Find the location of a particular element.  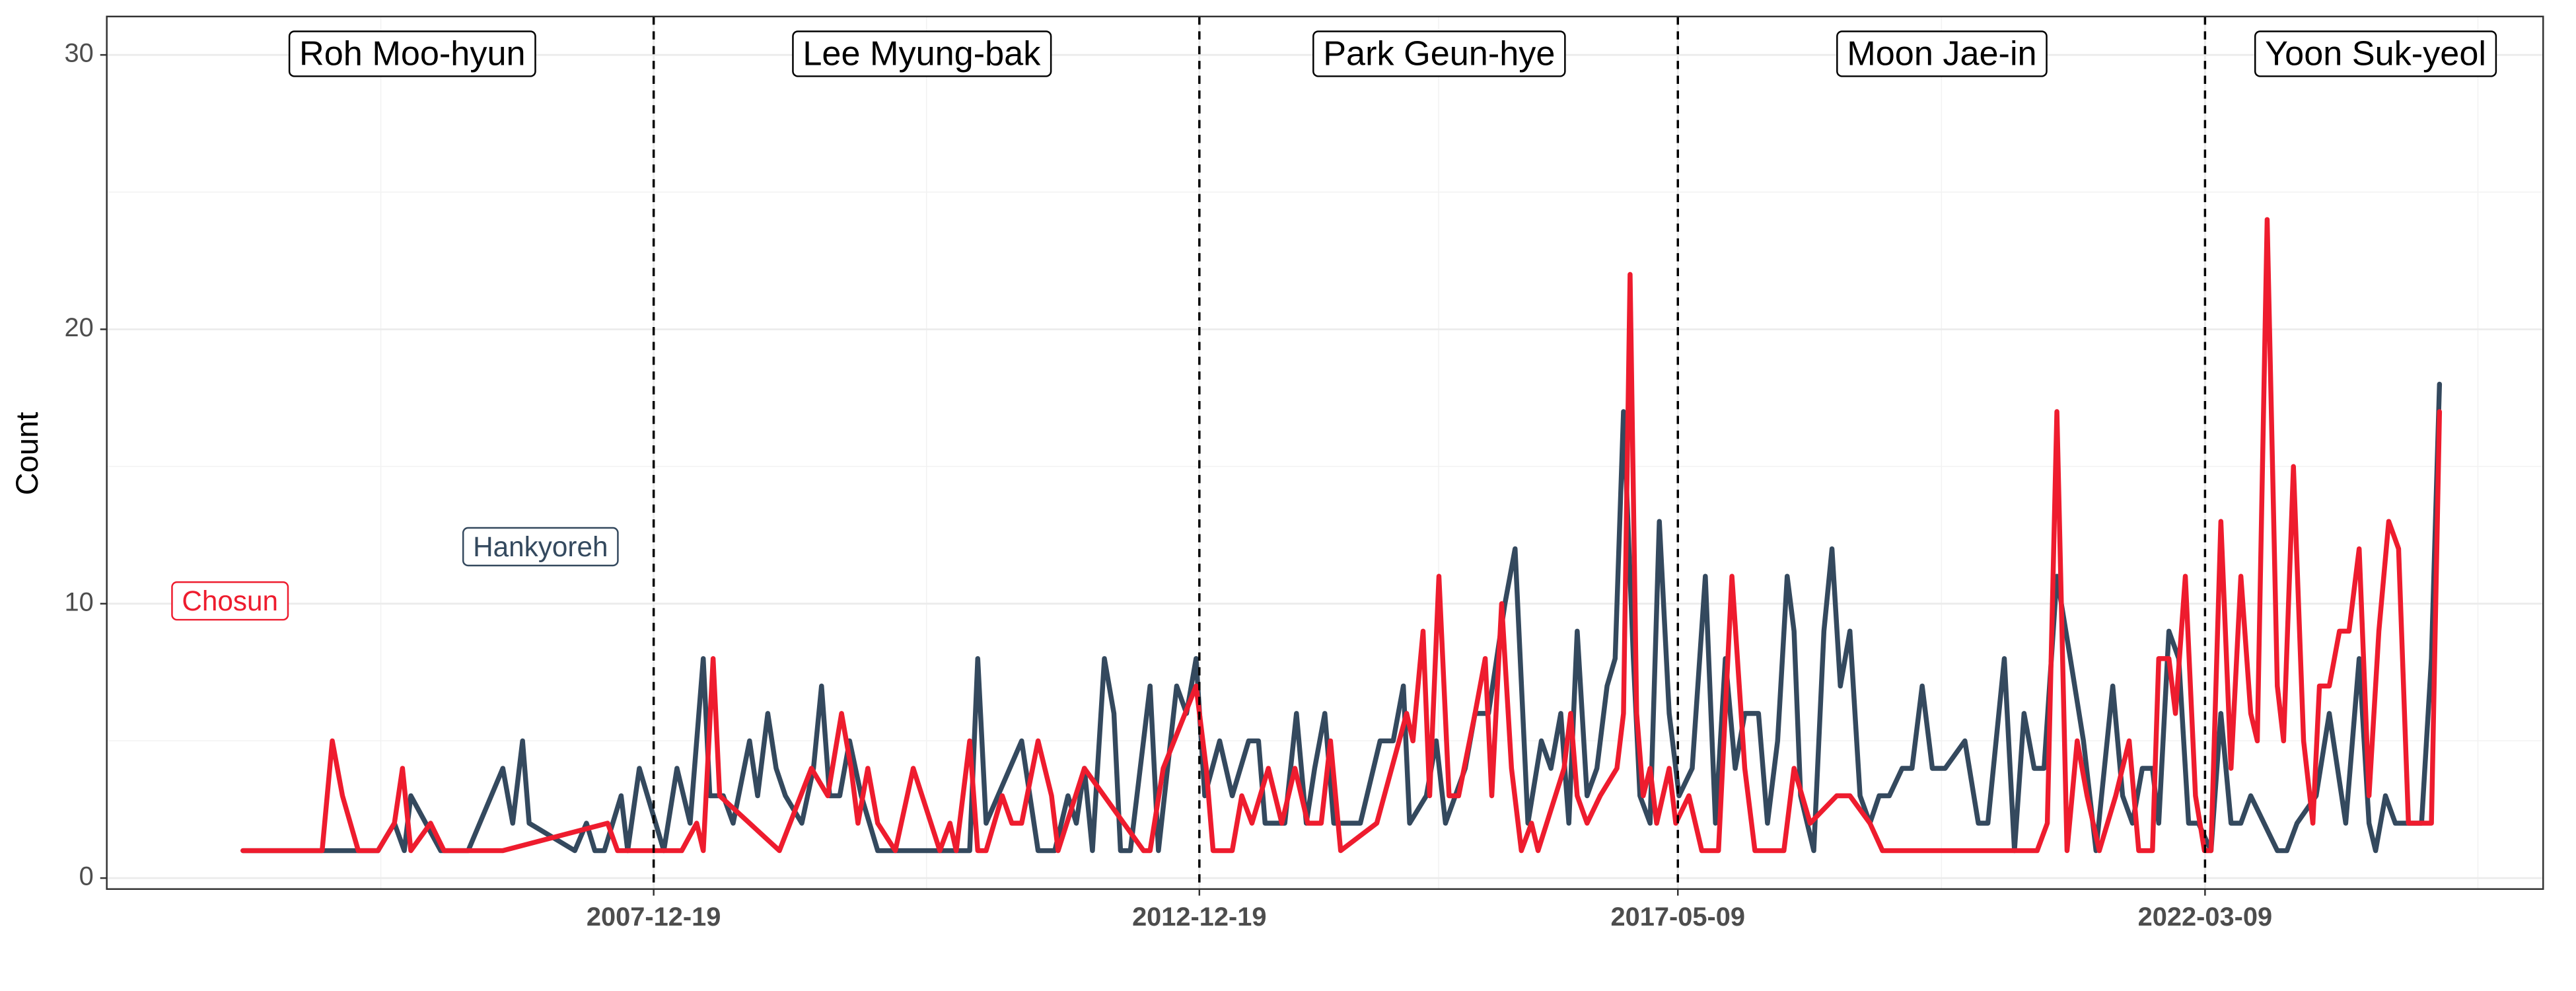

period-label: Lee Myung-bak is located at coordinates (922, 53).